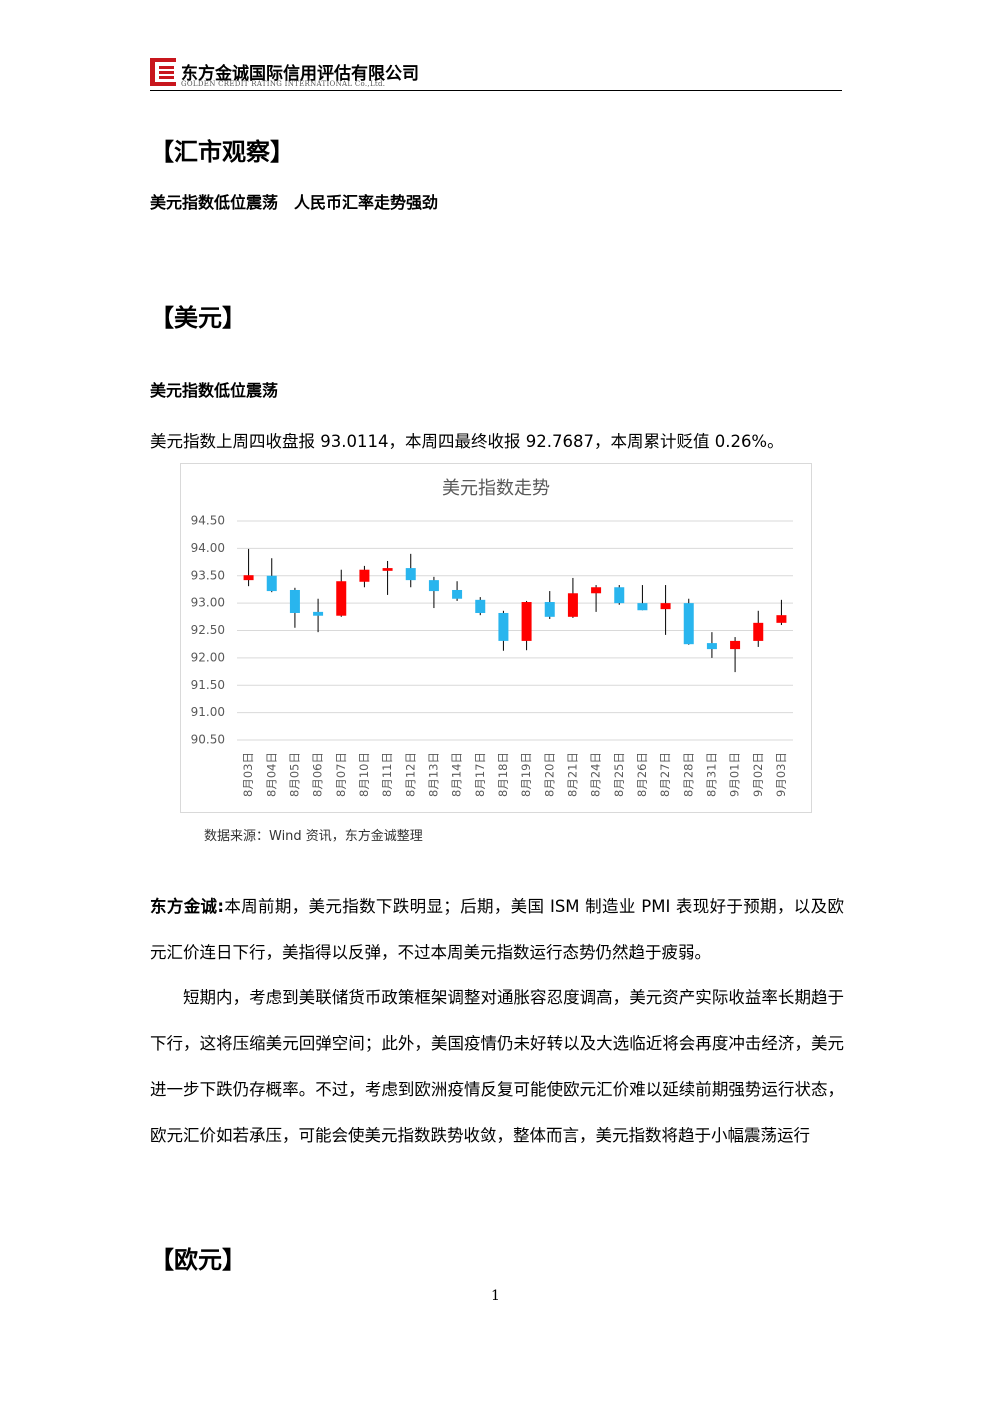 The height and width of the screenshot is (1403, 992). I want to click on y-tick-label: 93.00, so click(208, 603).